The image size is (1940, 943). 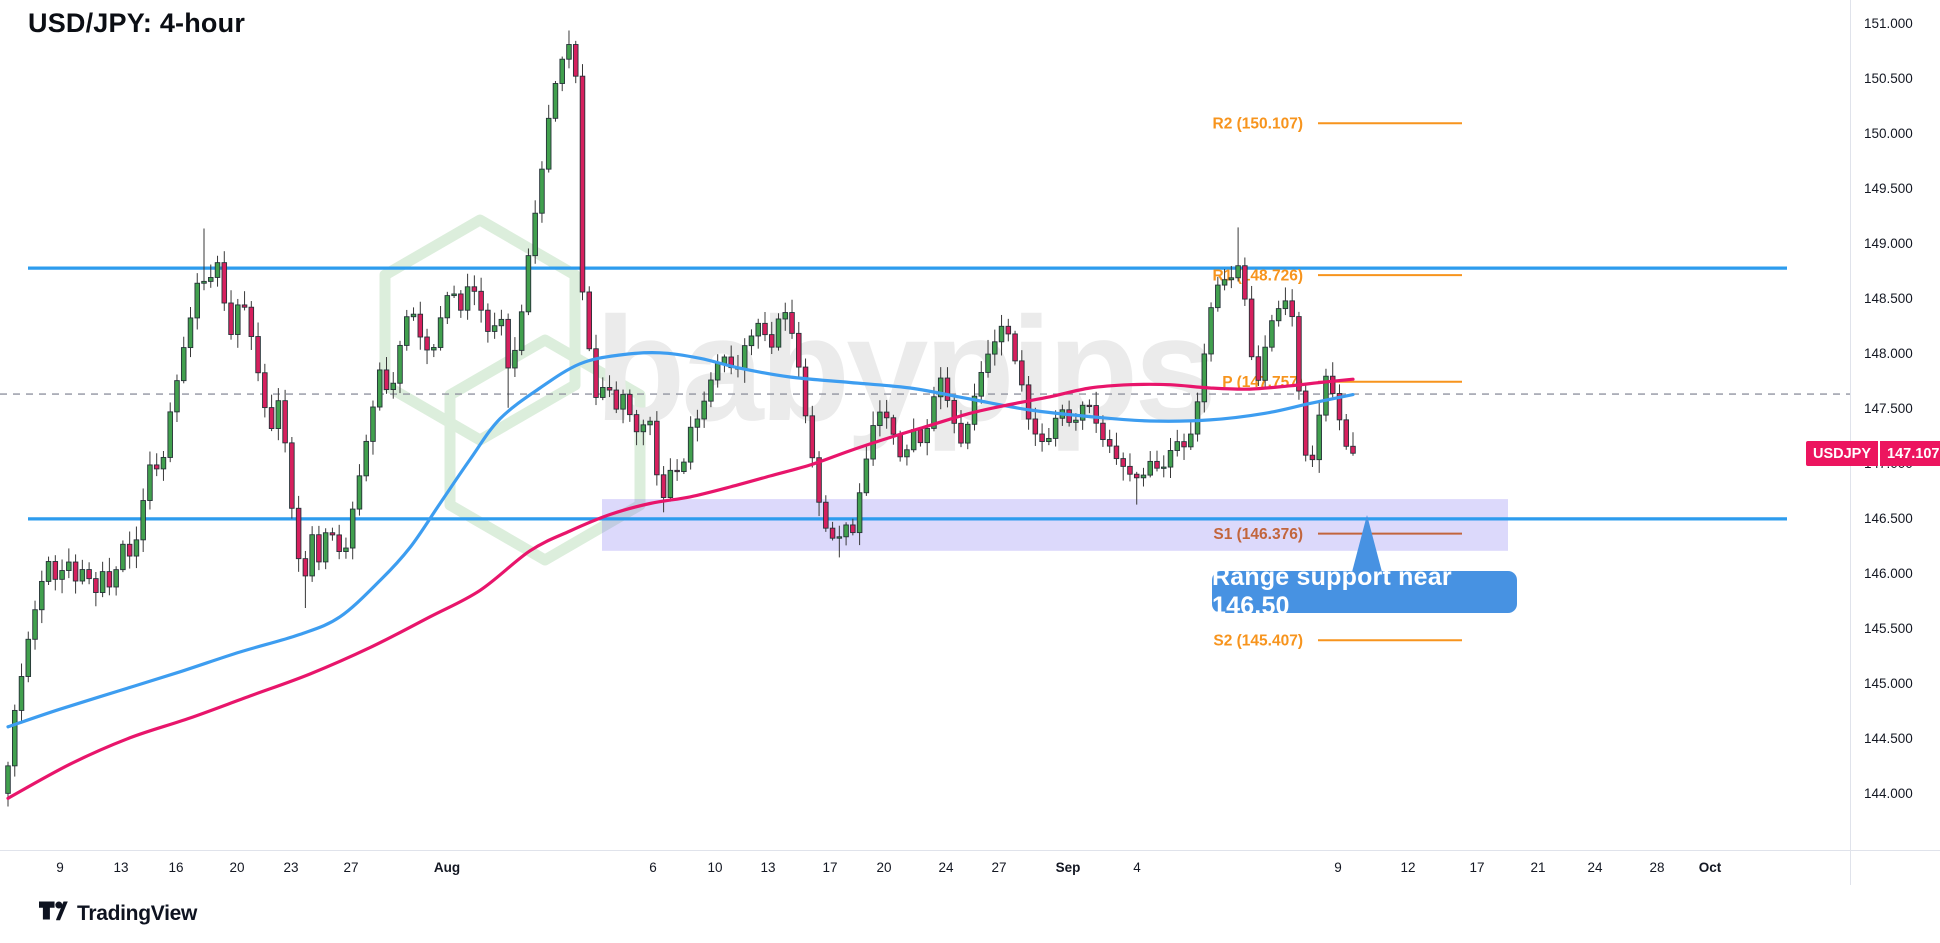 I want to click on price-axis-label: 145.000, so click(x=1888, y=683).